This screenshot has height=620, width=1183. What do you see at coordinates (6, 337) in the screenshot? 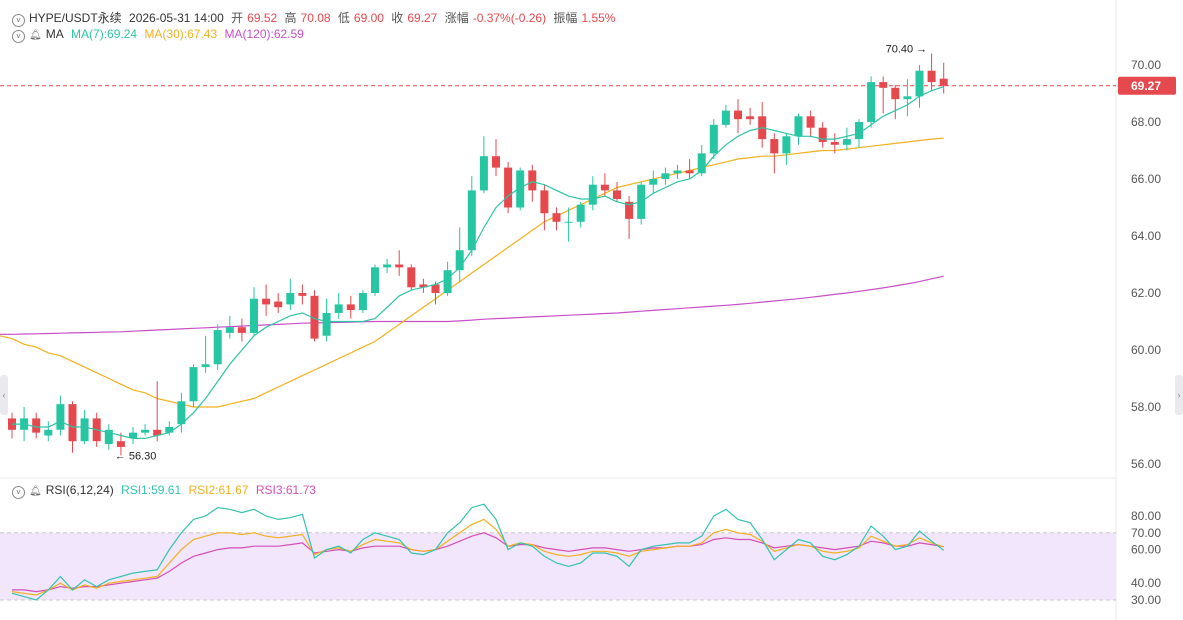
I see `ma30-line-start` at bounding box center [6, 337].